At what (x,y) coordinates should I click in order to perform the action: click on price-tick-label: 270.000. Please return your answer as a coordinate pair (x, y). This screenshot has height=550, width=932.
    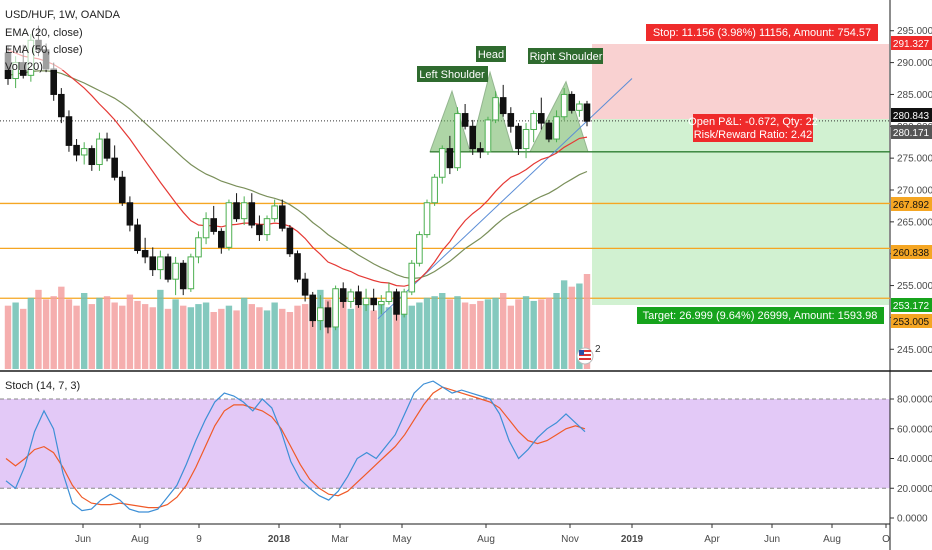
    Looking at the image, I should click on (914, 191).